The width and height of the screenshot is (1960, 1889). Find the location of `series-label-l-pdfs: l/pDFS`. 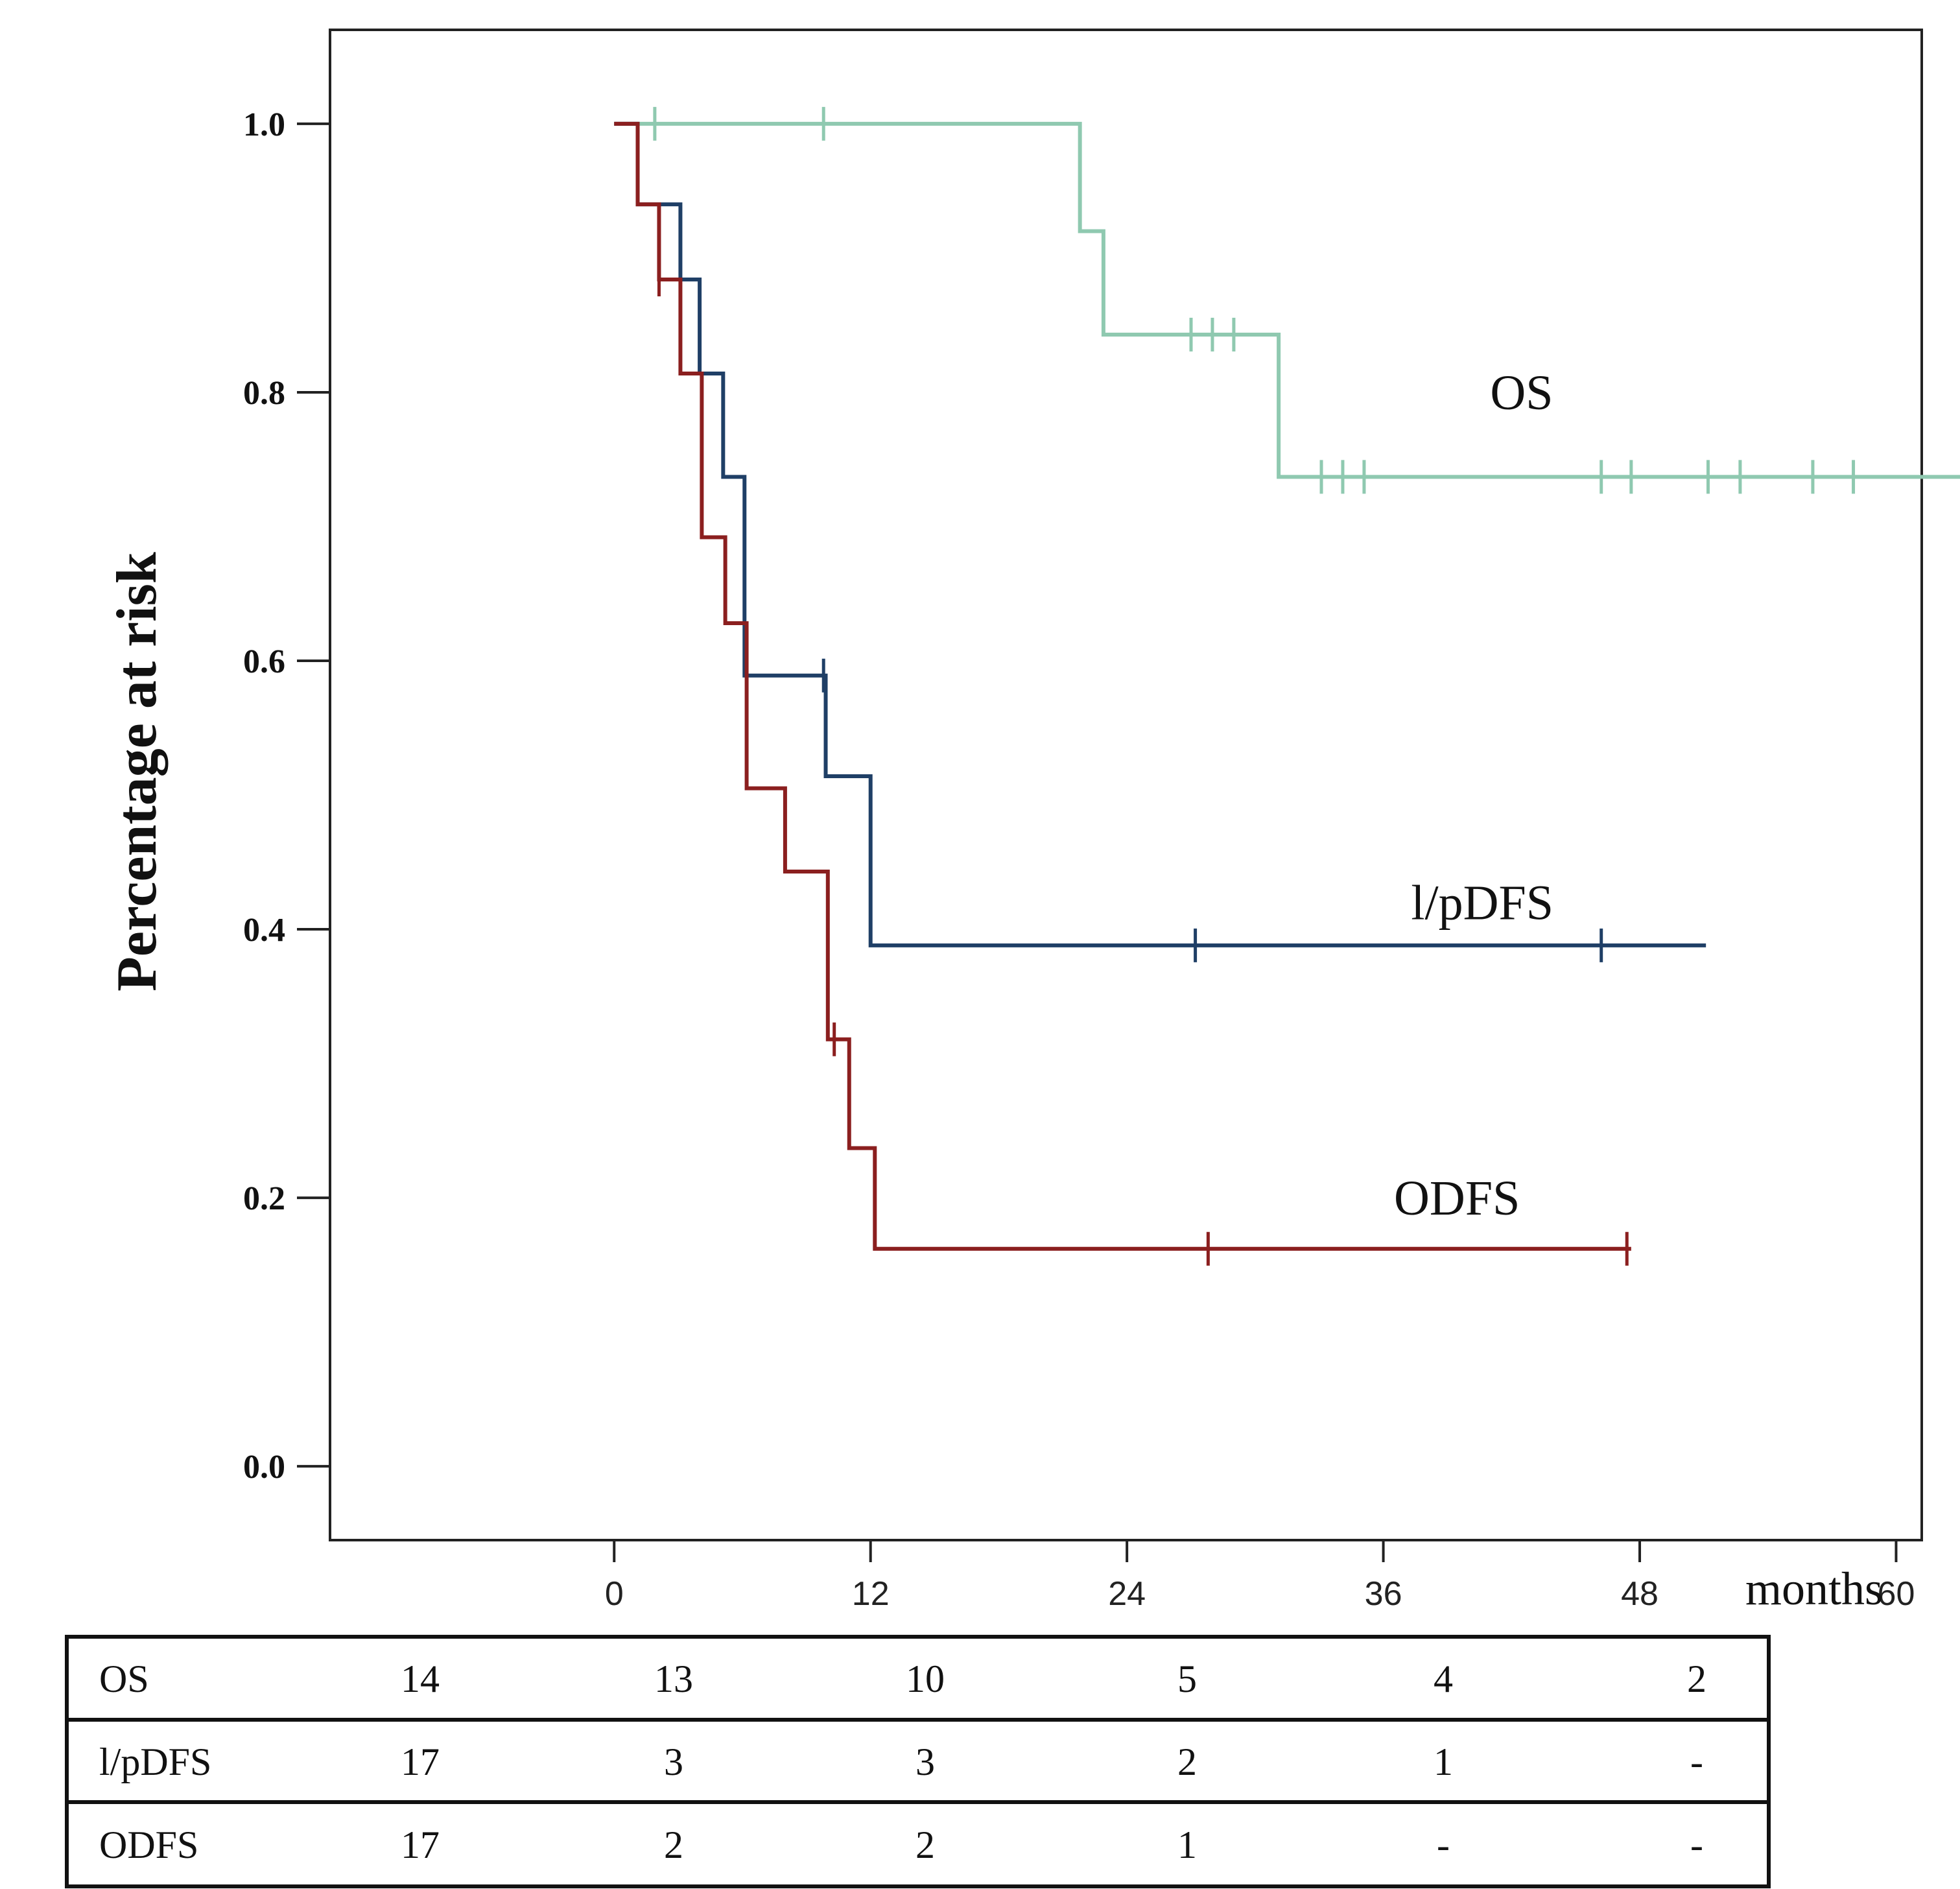

series-label-l-pdfs: l/pDFS is located at coordinates (1482, 903).